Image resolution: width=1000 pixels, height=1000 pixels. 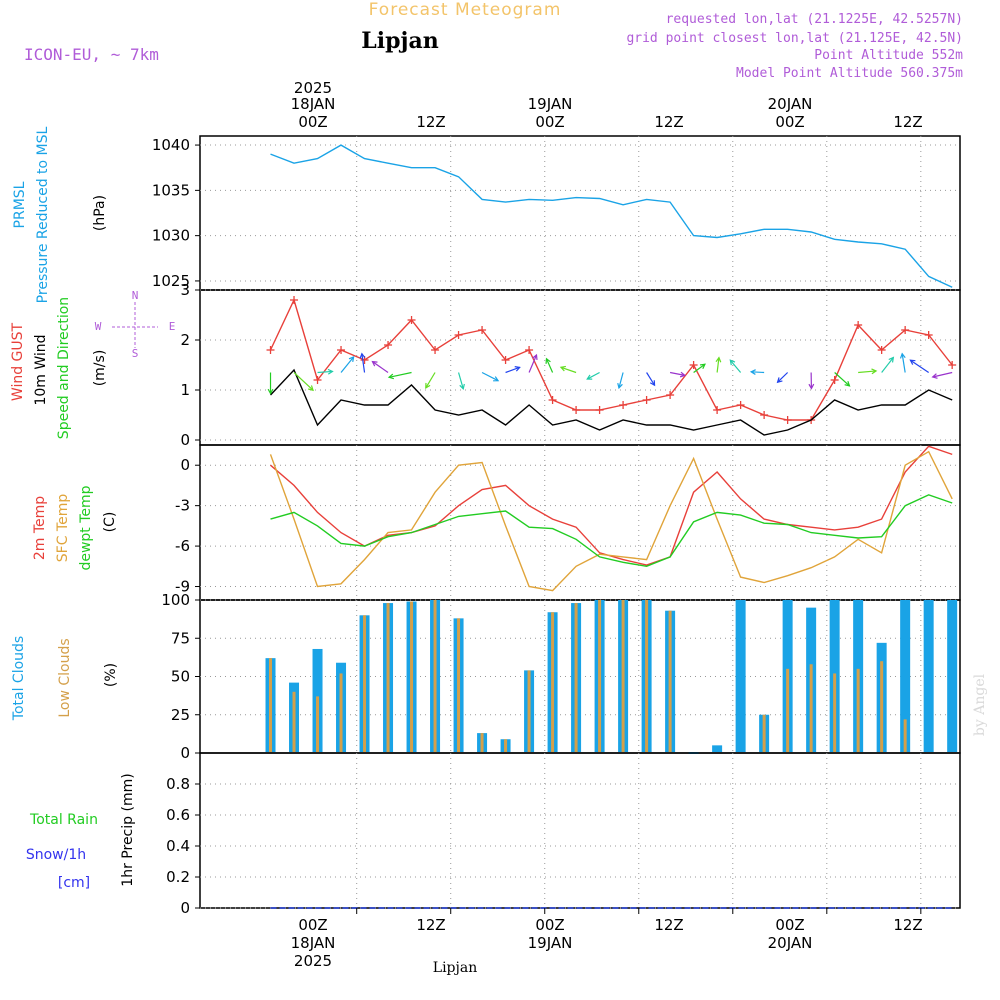 I want to click on precip-ytick-label: 0.2, so click(x=178, y=877).